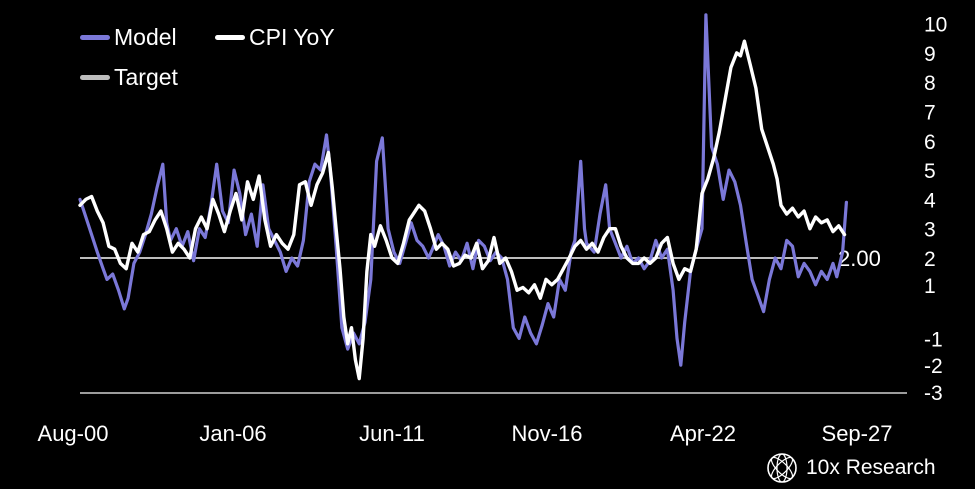 This screenshot has height=489, width=975. I want to click on legend-item-target: Target, so click(129, 77).